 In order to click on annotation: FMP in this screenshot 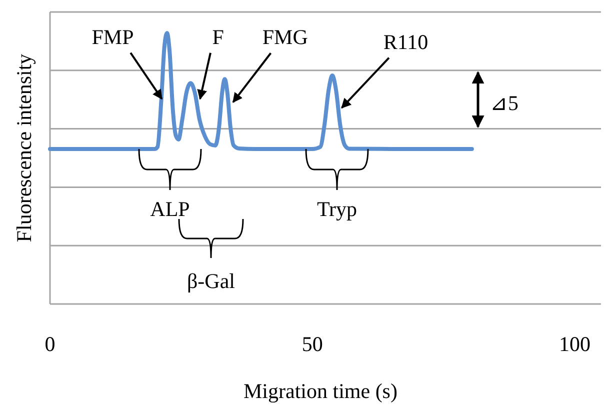, I will do `click(113, 36)`.